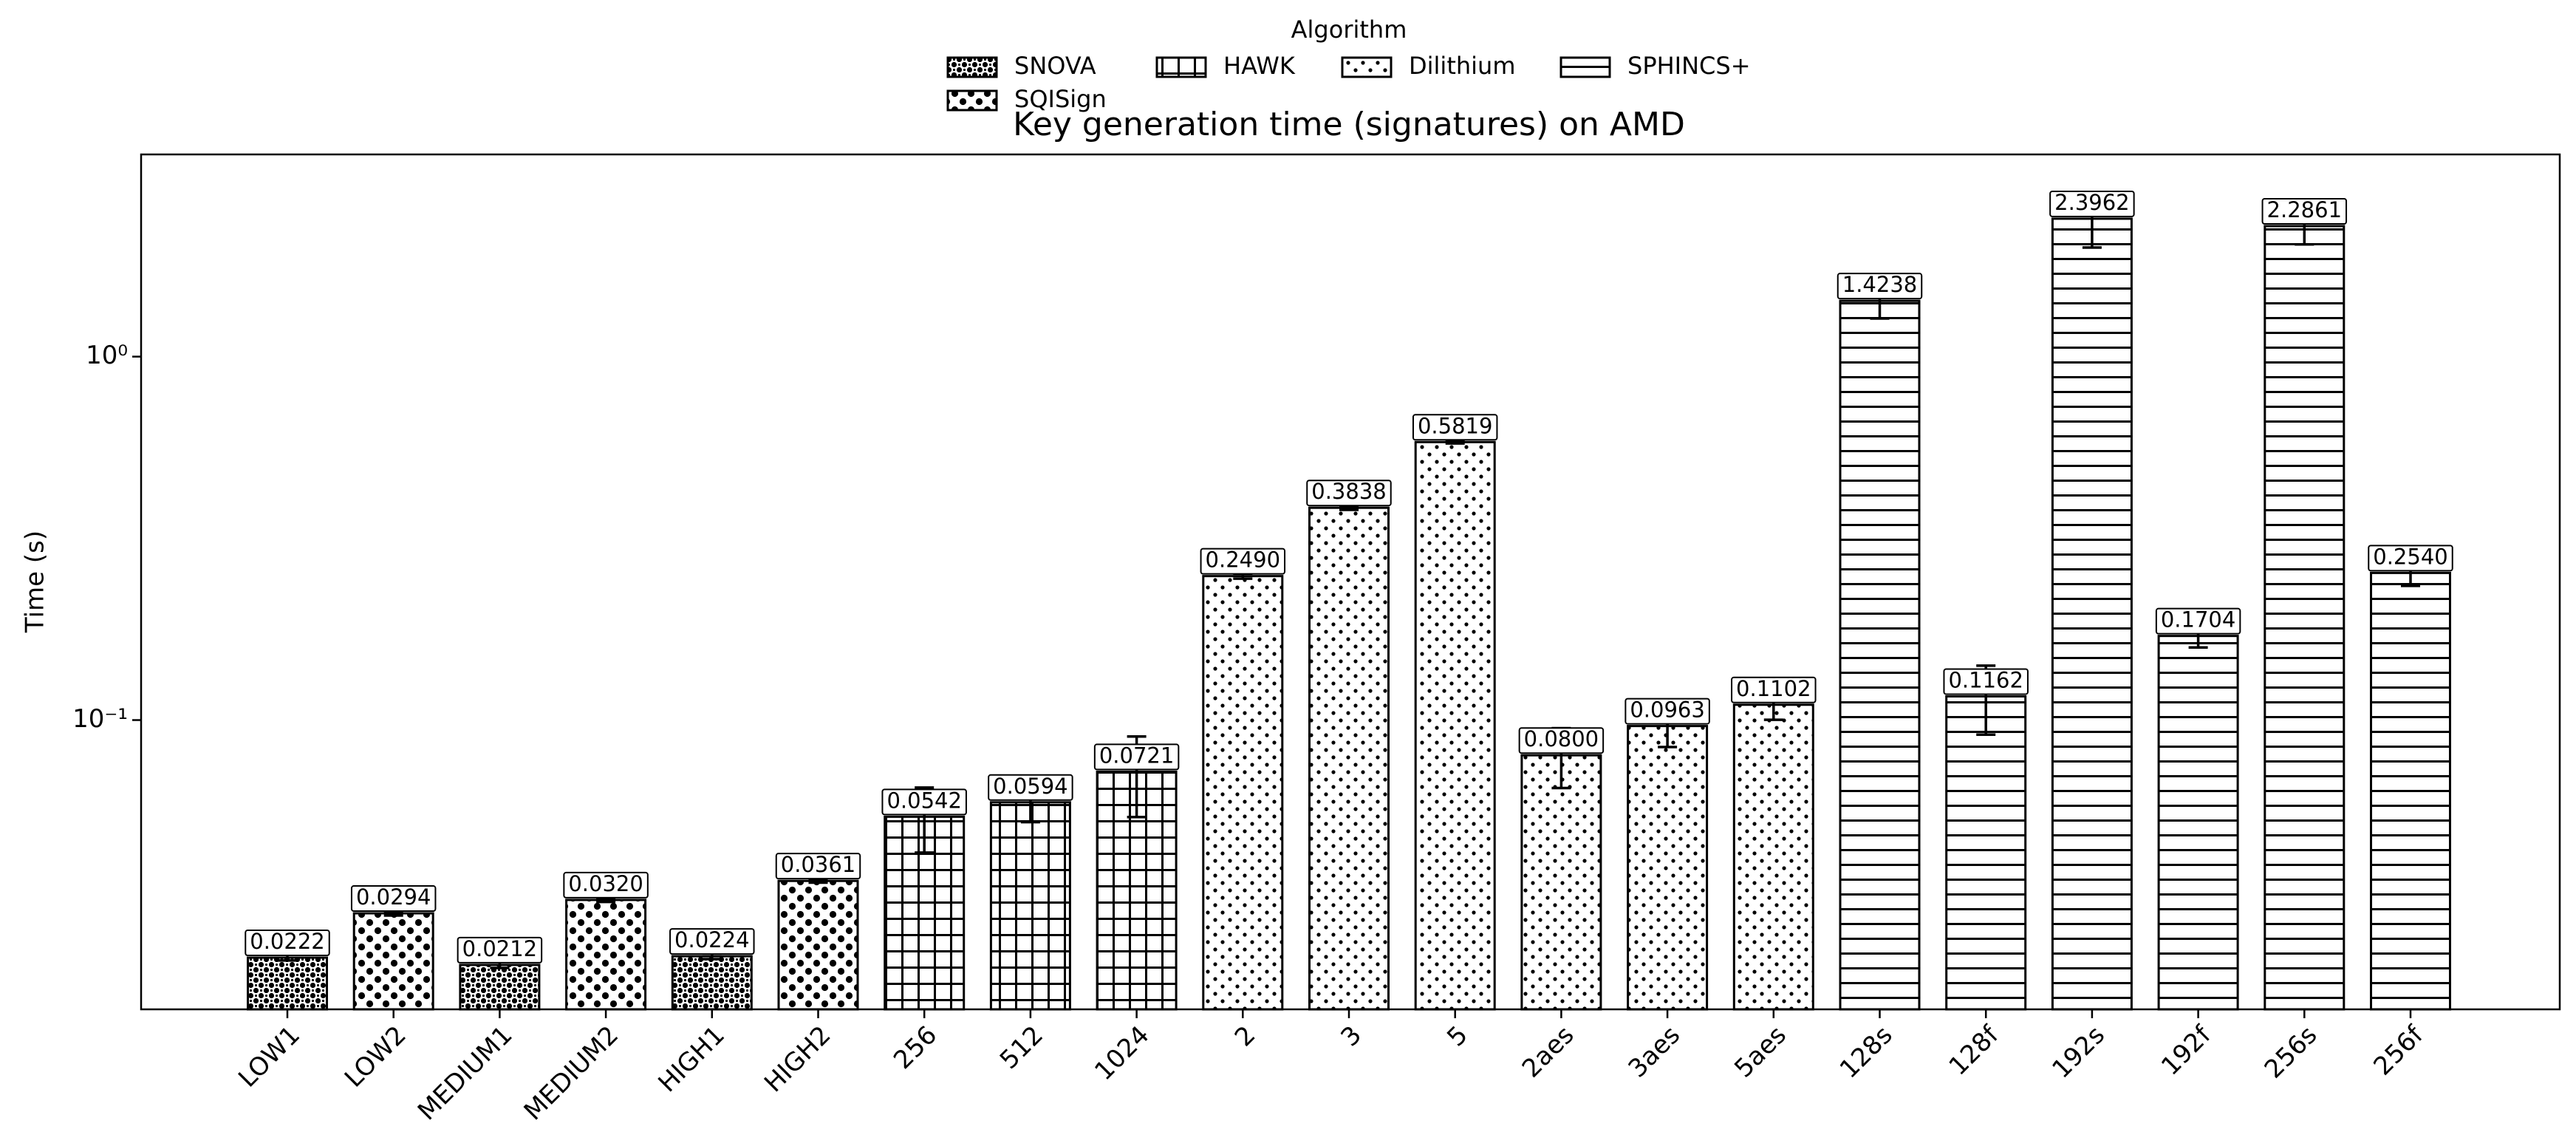 This screenshot has height=1132, width=2576. I want to click on x-tick-label: 192s, so click(2078, 1052).